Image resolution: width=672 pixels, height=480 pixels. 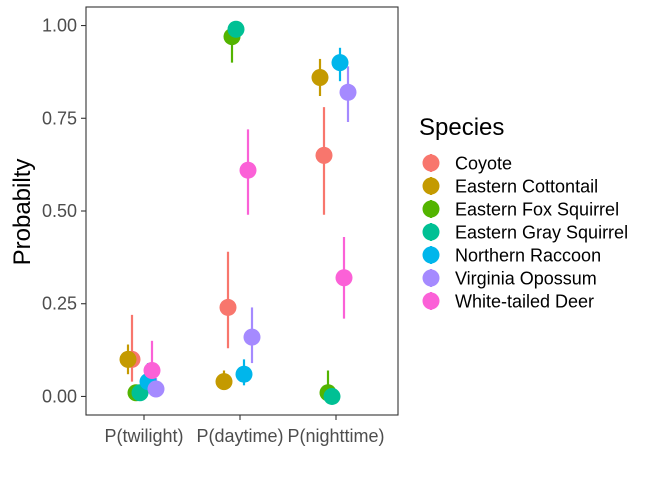 I want to click on y-tick-label: 1.00, so click(x=59, y=26).